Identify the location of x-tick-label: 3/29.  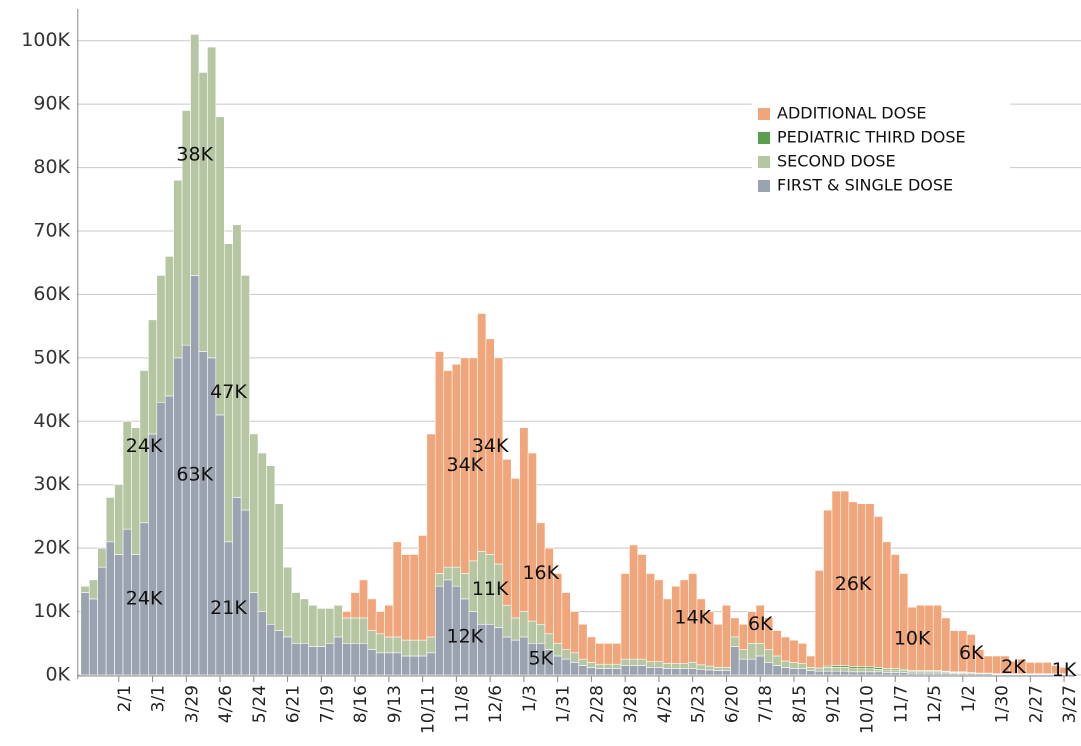
(192, 704).